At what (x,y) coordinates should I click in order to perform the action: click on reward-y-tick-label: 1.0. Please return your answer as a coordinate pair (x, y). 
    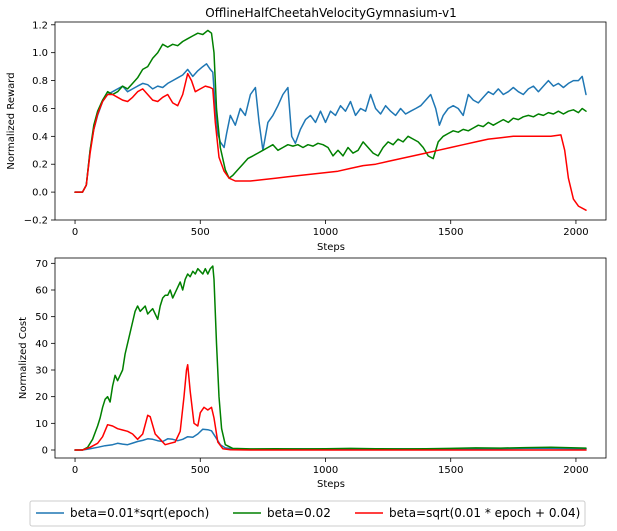
    Looking at the image, I should click on (40, 53).